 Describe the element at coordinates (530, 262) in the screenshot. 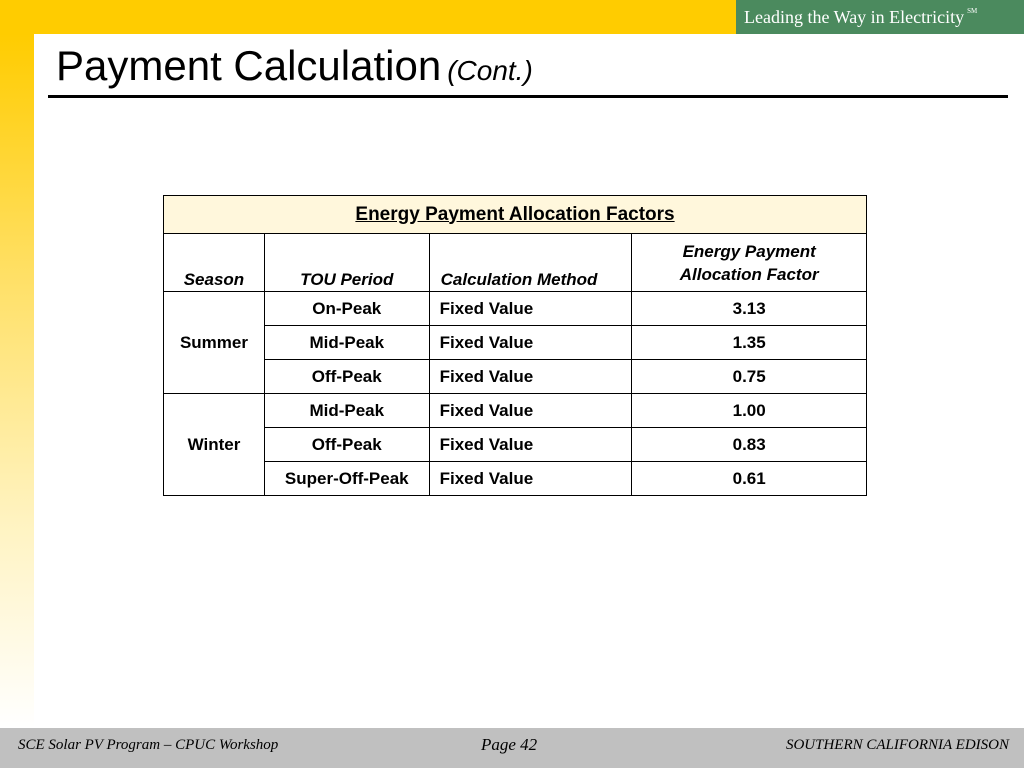

I see `header-calculation-method: Calculation Method` at that location.